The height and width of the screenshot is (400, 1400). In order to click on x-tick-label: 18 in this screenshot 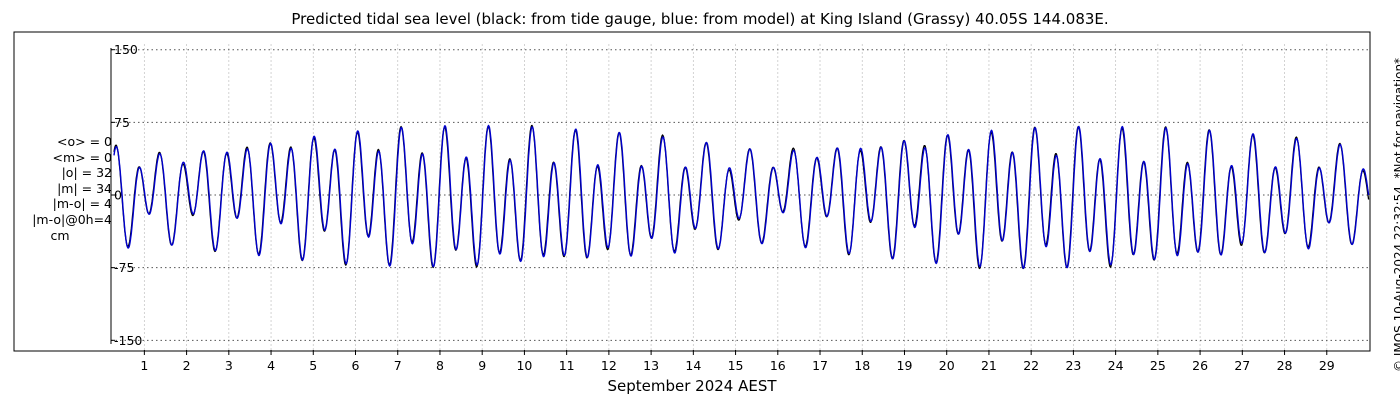, I will do `click(862, 365)`.